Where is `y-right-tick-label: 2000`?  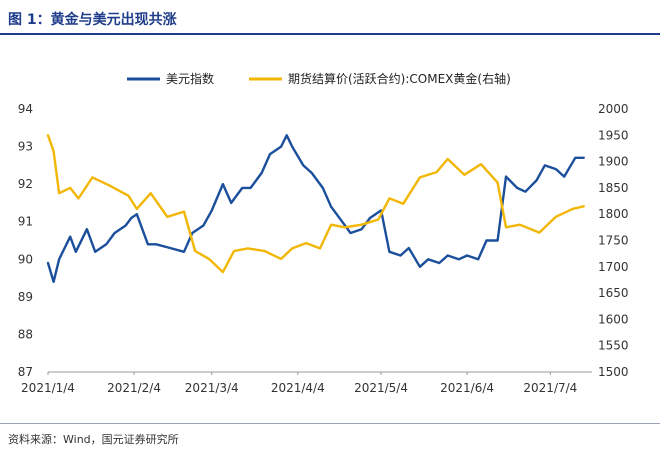
y-right-tick-label: 2000 is located at coordinates (613, 109).